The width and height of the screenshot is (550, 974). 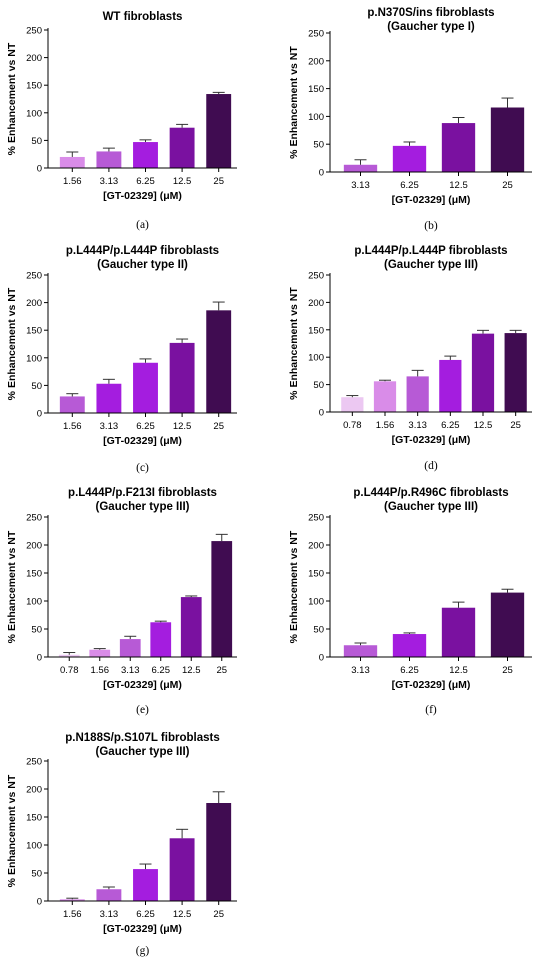 What do you see at coordinates (431, 226) in the screenshot?
I see `panel-caption: (b)` at bounding box center [431, 226].